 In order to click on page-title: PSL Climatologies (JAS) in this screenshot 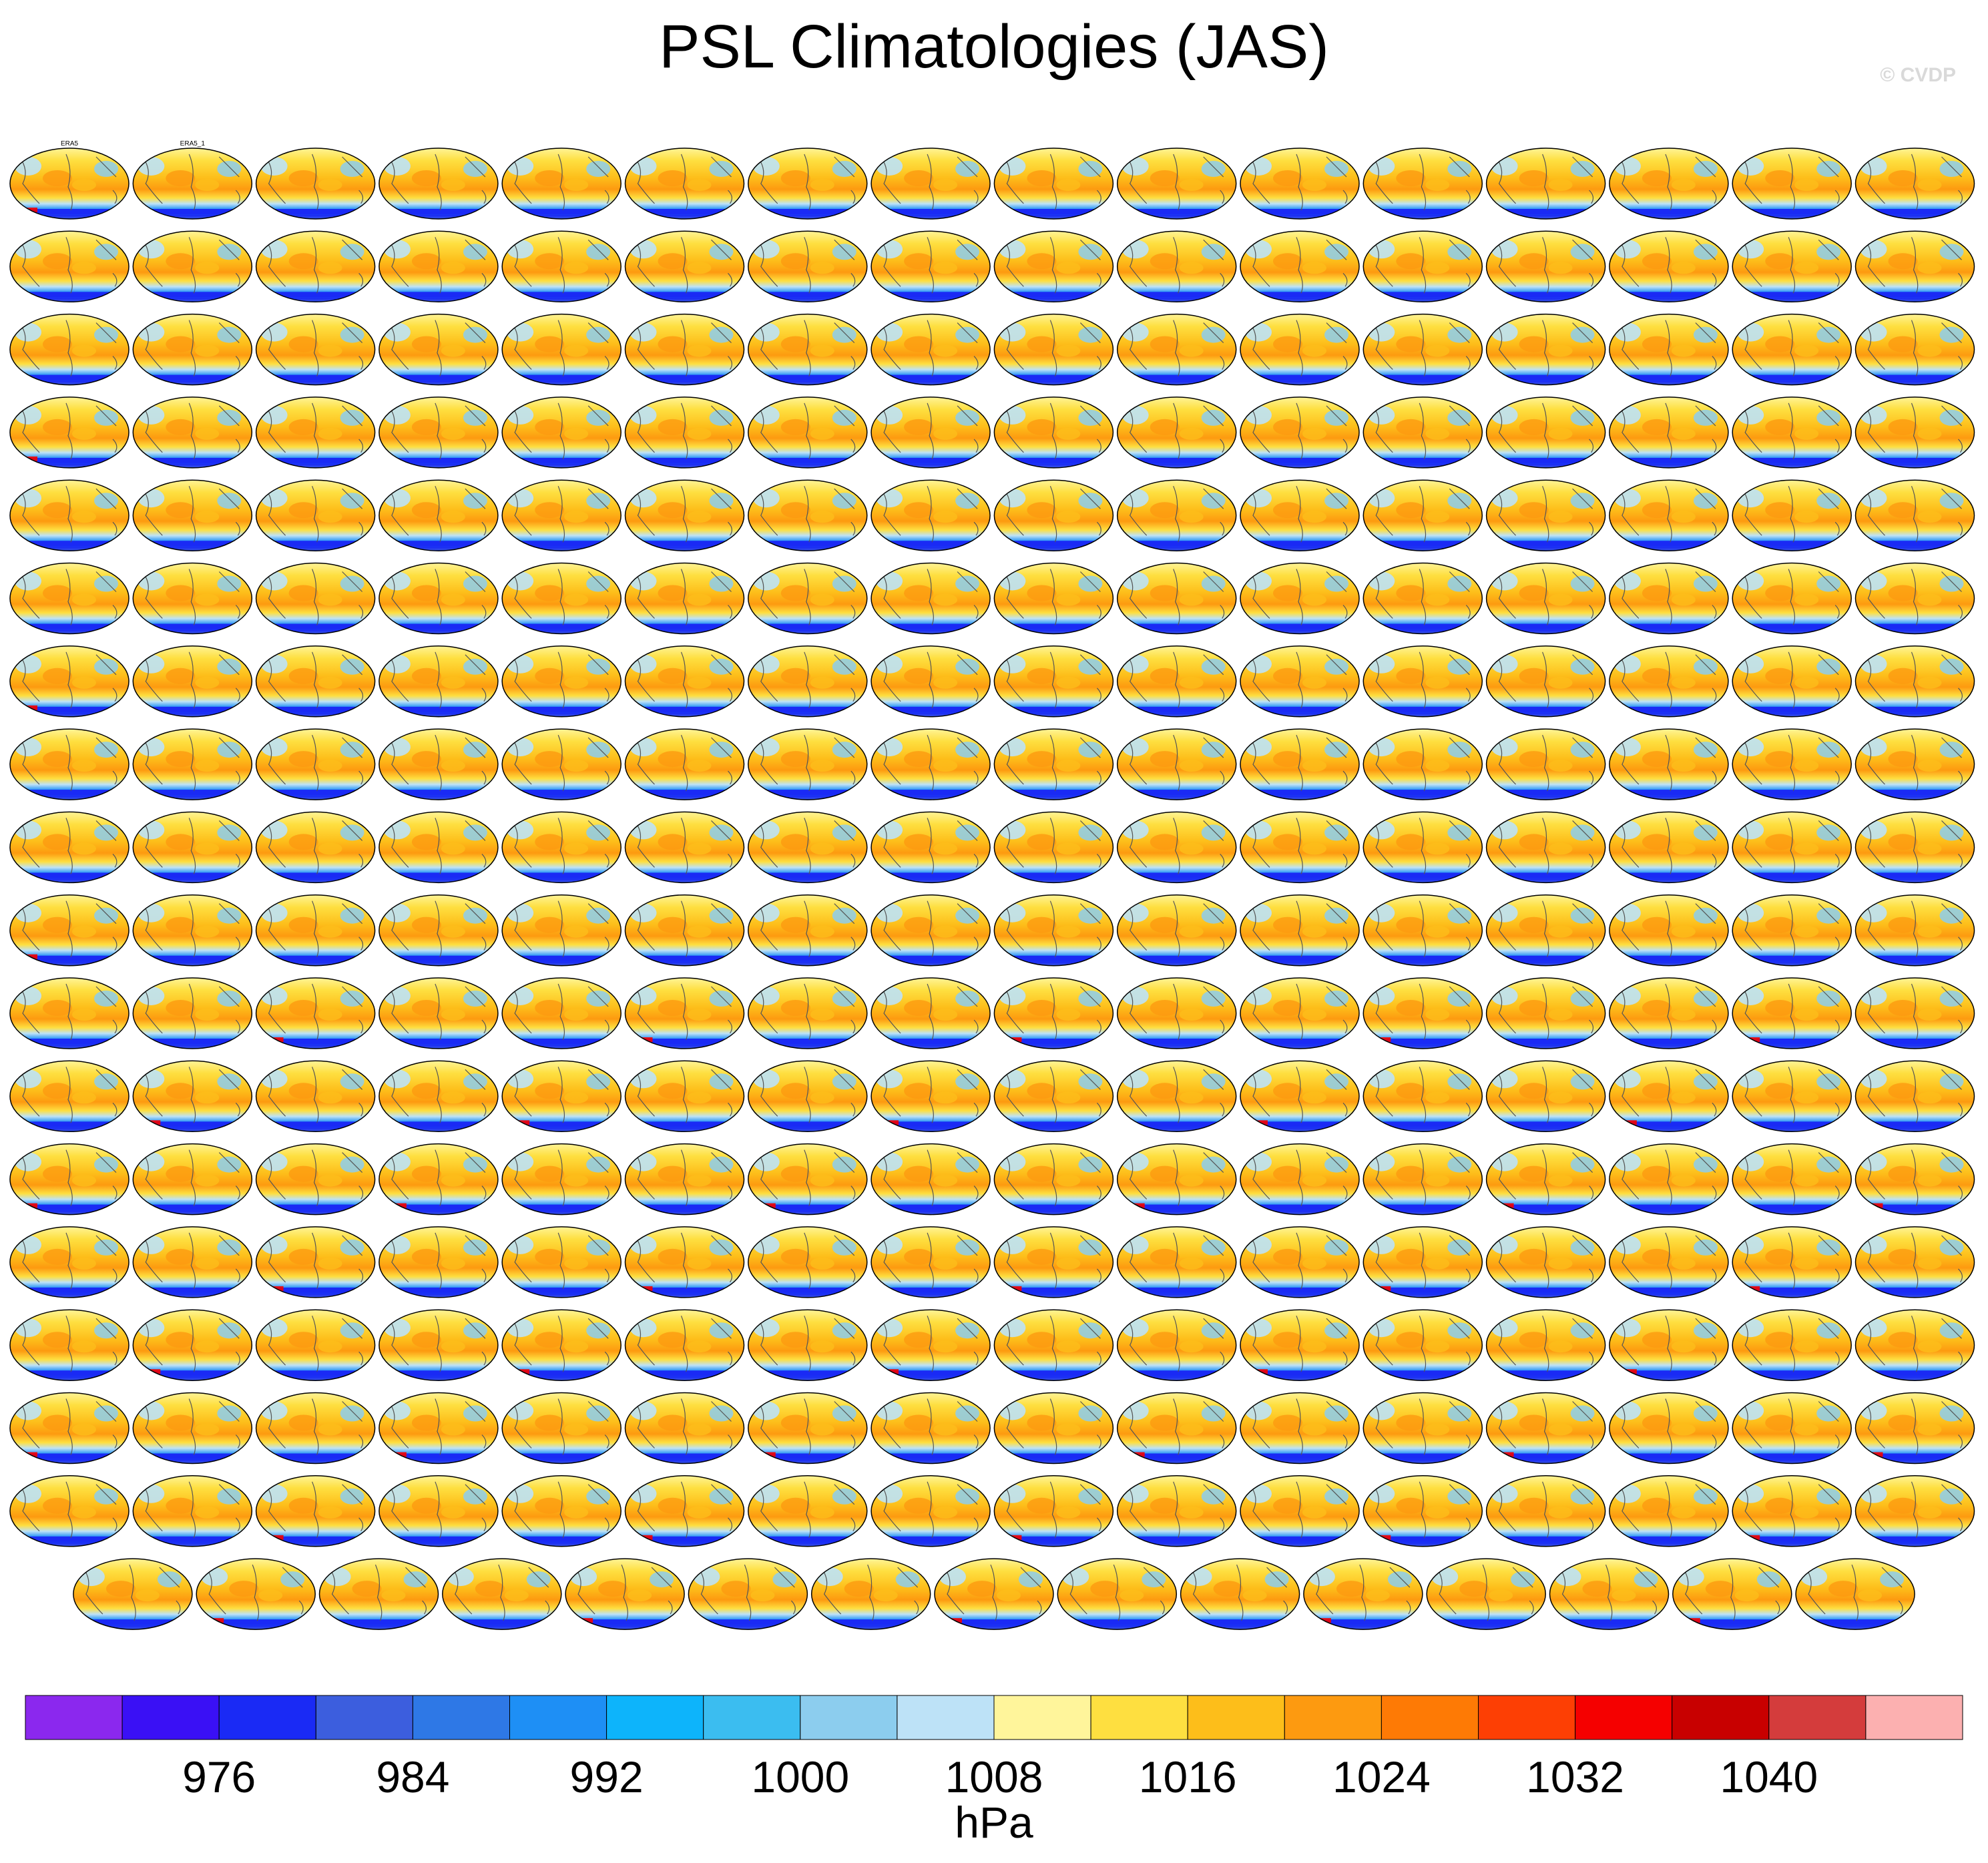, I will do `click(994, 47)`.